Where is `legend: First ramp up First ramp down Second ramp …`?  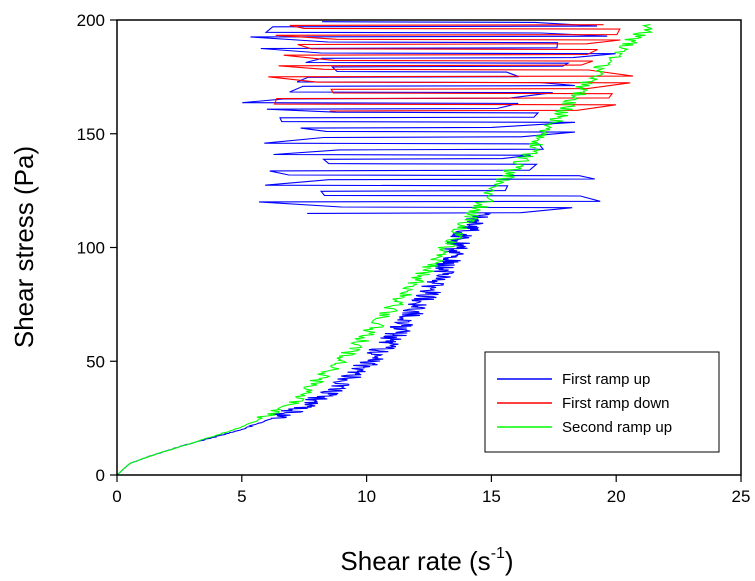 legend: First ramp up First ramp down Second ramp … is located at coordinates (602, 402).